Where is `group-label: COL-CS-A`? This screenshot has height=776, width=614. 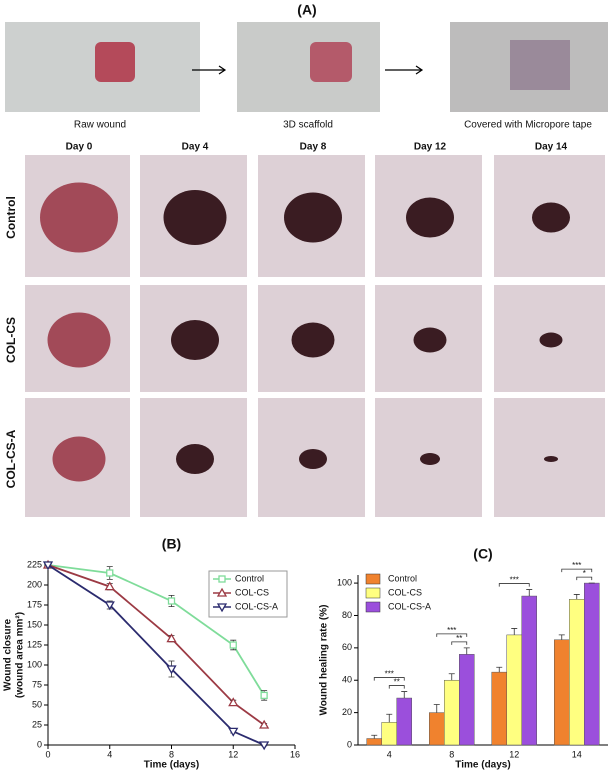
group-label: COL-CS-A is located at coordinates (11, 458).